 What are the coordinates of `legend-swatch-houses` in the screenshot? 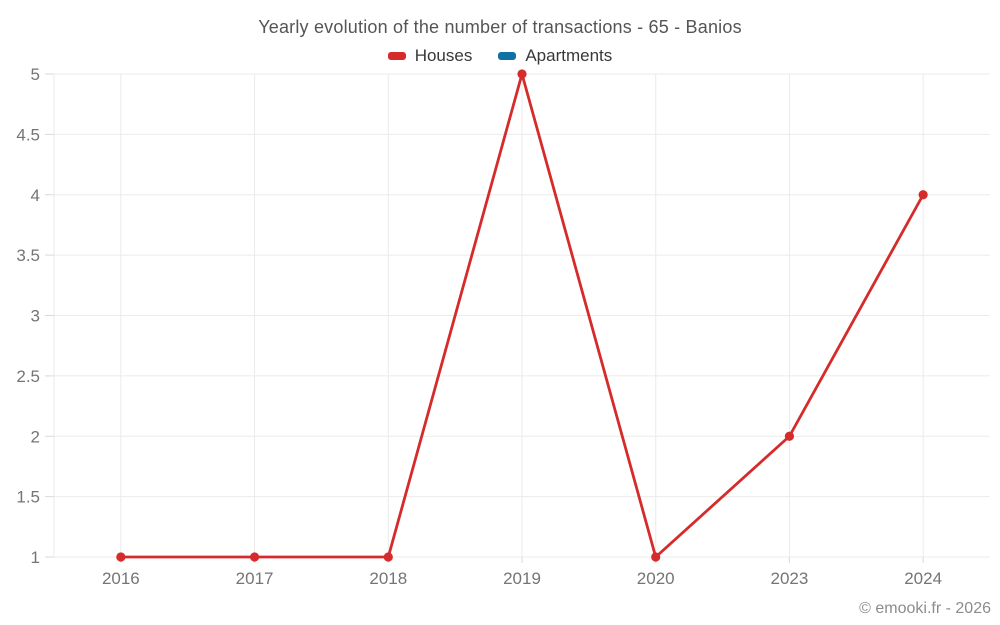 It's located at (396, 56).